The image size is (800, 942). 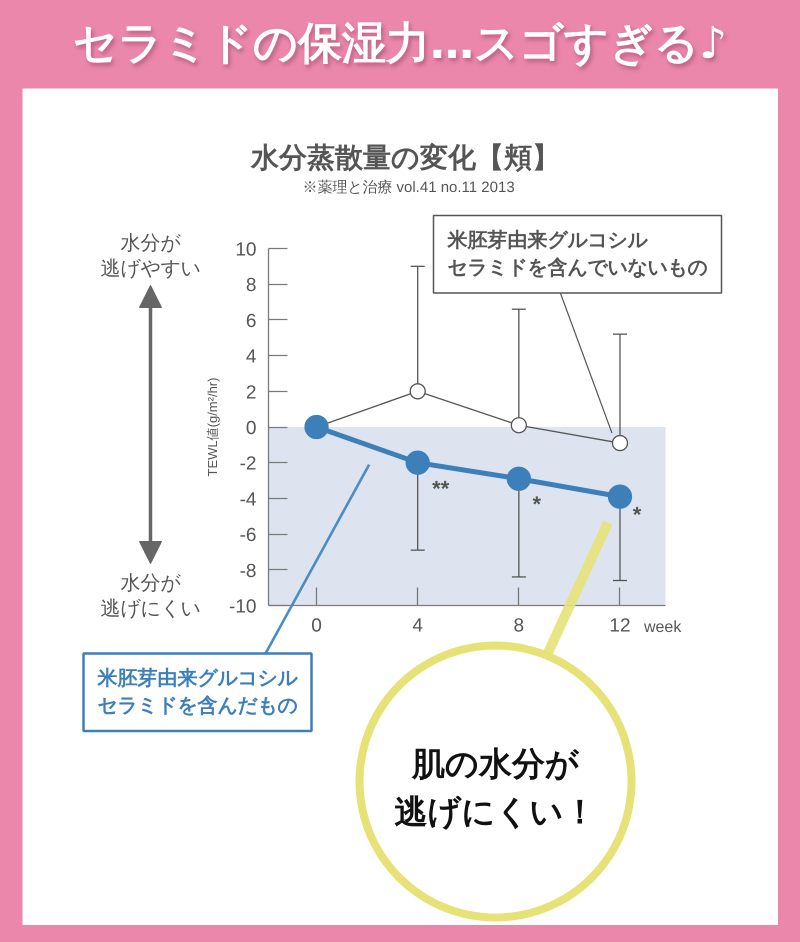 What do you see at coordinates (495, 787) in the screenshot?
I see `text: 肌の水分が逃げにくい！` at bounding box center [495, 787].